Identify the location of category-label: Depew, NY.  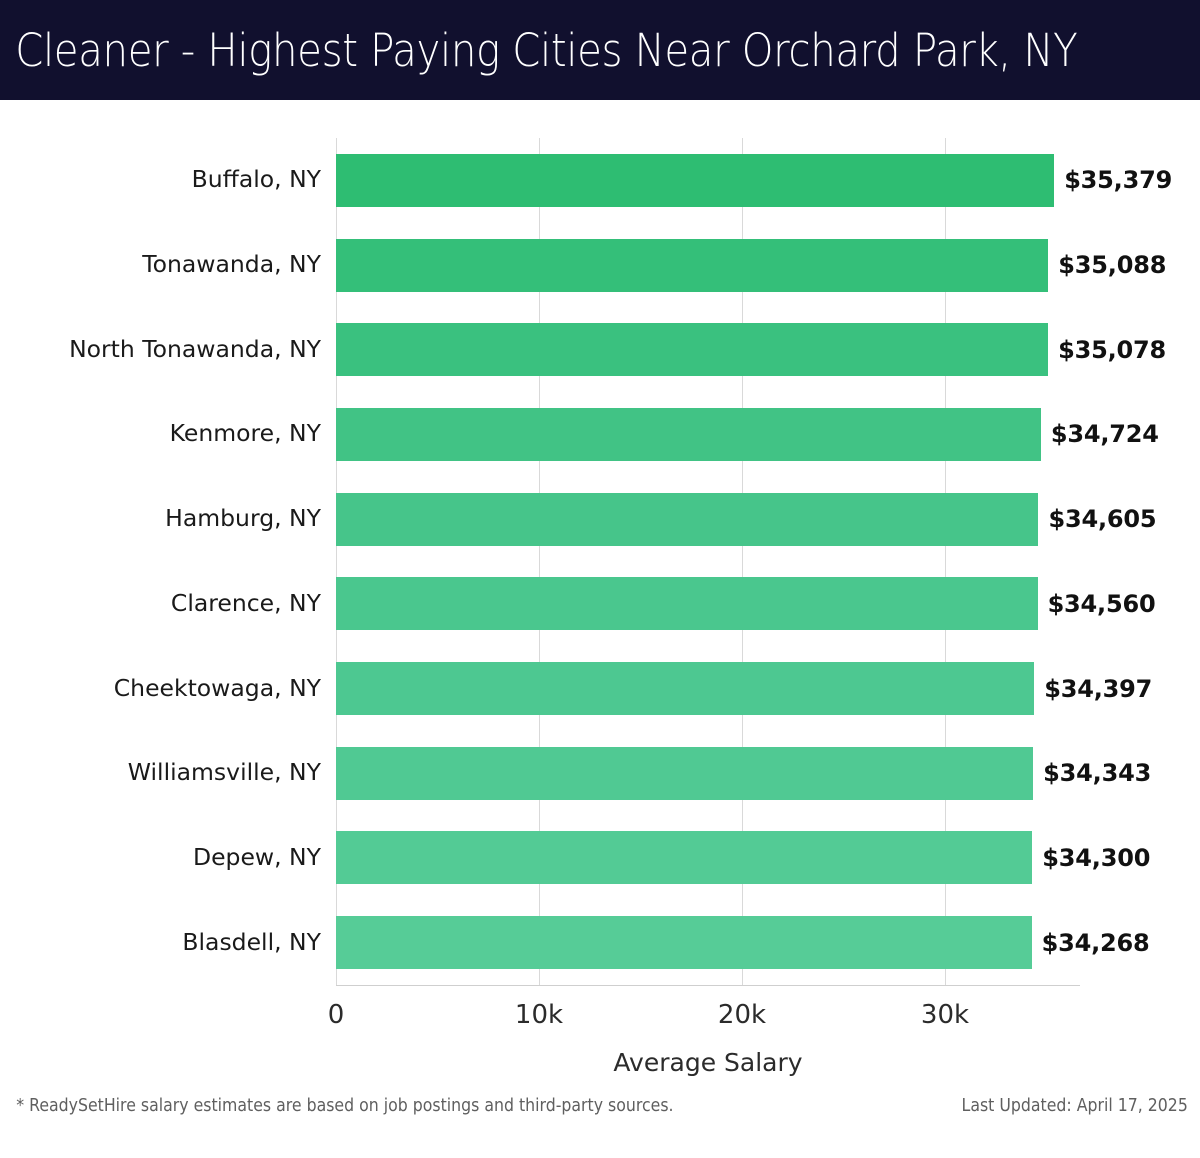
(256, 856).